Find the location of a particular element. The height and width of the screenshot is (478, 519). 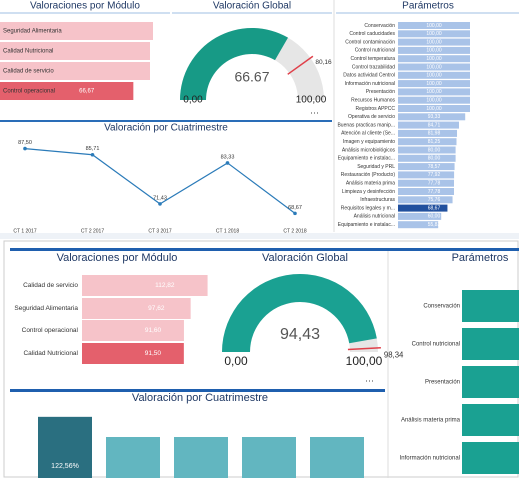

category-label: Análisis nutricional is located at coordinates (374, 217).